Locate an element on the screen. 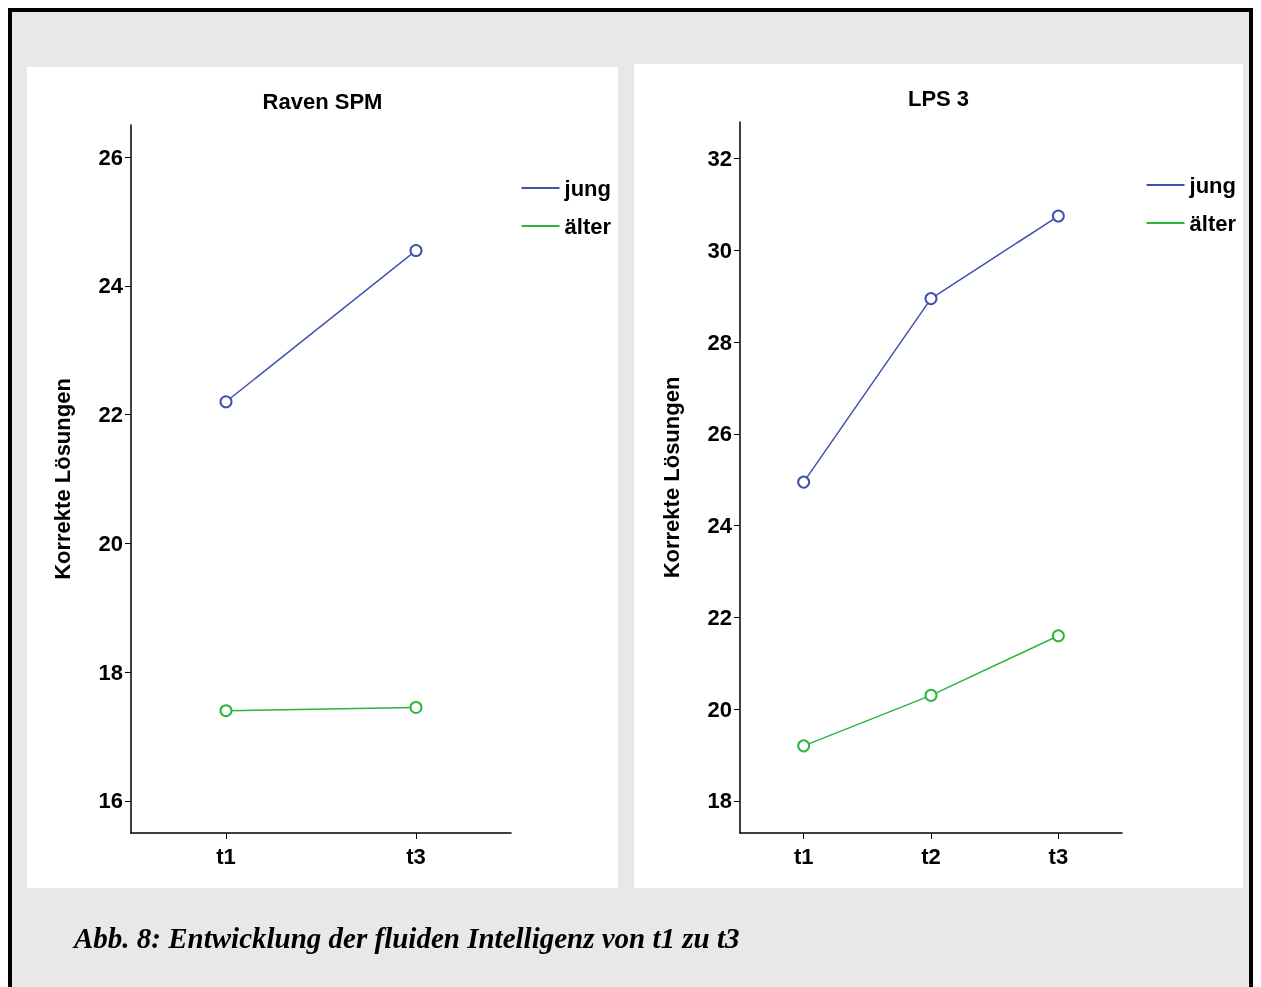 Image resolution: width=1261 pixels, height=987 pixels. y-tick-label: 30 is located at coordinates (719, 250).